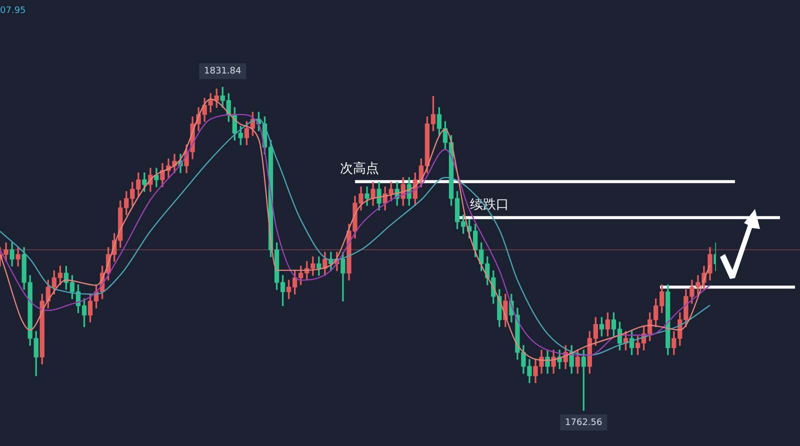  I want to click on ref-line-label: 次高点, so click(359, 168).